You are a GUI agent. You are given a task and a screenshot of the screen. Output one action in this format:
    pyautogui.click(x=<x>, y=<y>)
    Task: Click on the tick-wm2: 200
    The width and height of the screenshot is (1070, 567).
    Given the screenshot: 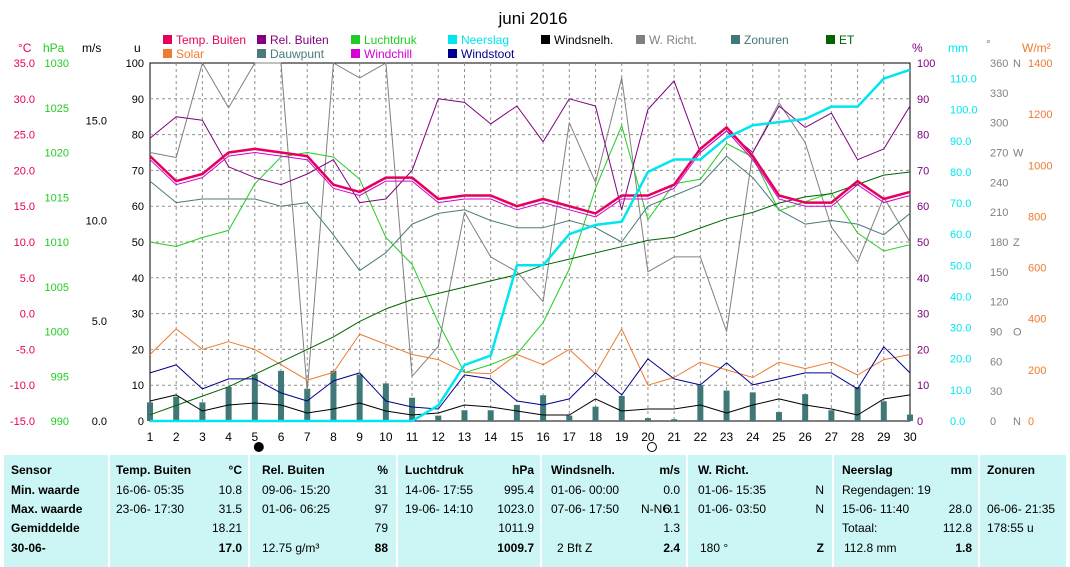 What is the action you would take?
    pyautogui.click(x=1037, y=371)
    